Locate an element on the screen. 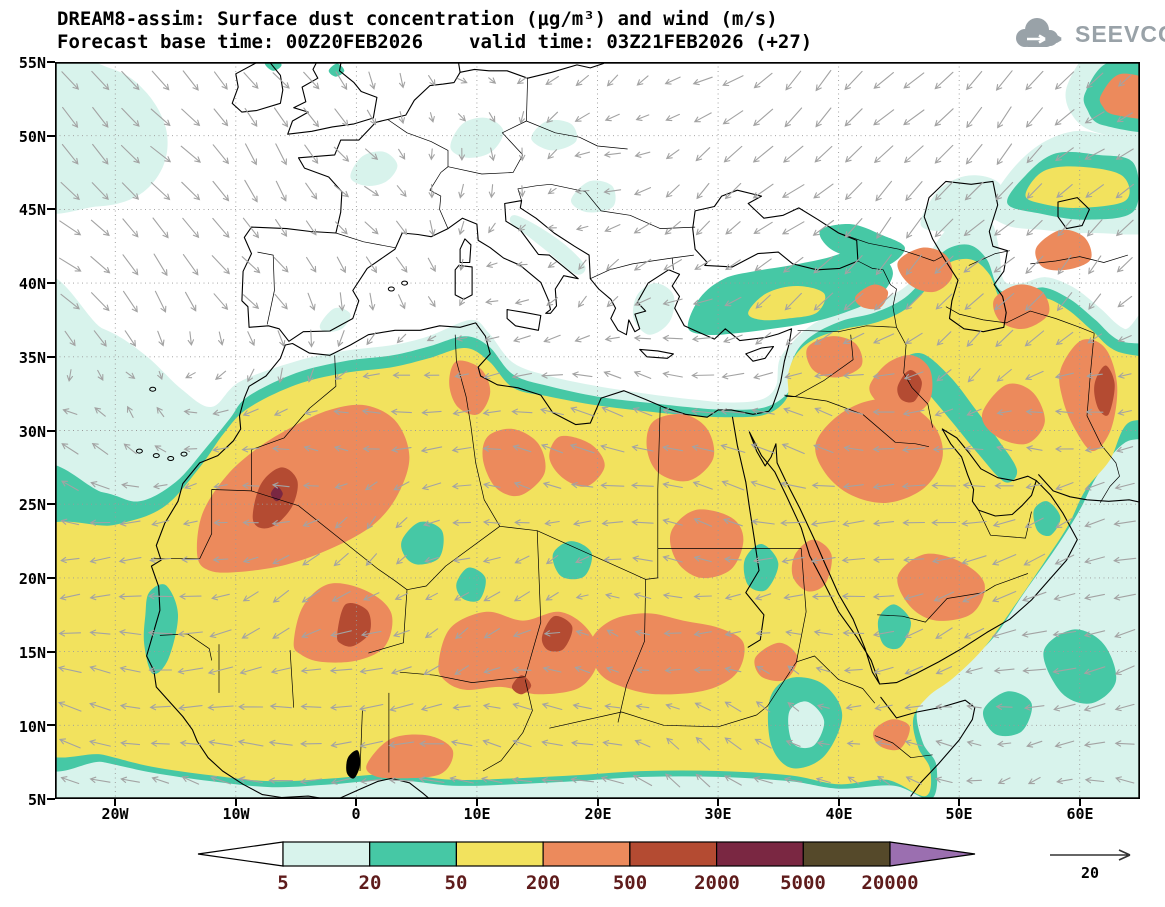  lon-tick-label: 10E is located at coordinates (477, 814).